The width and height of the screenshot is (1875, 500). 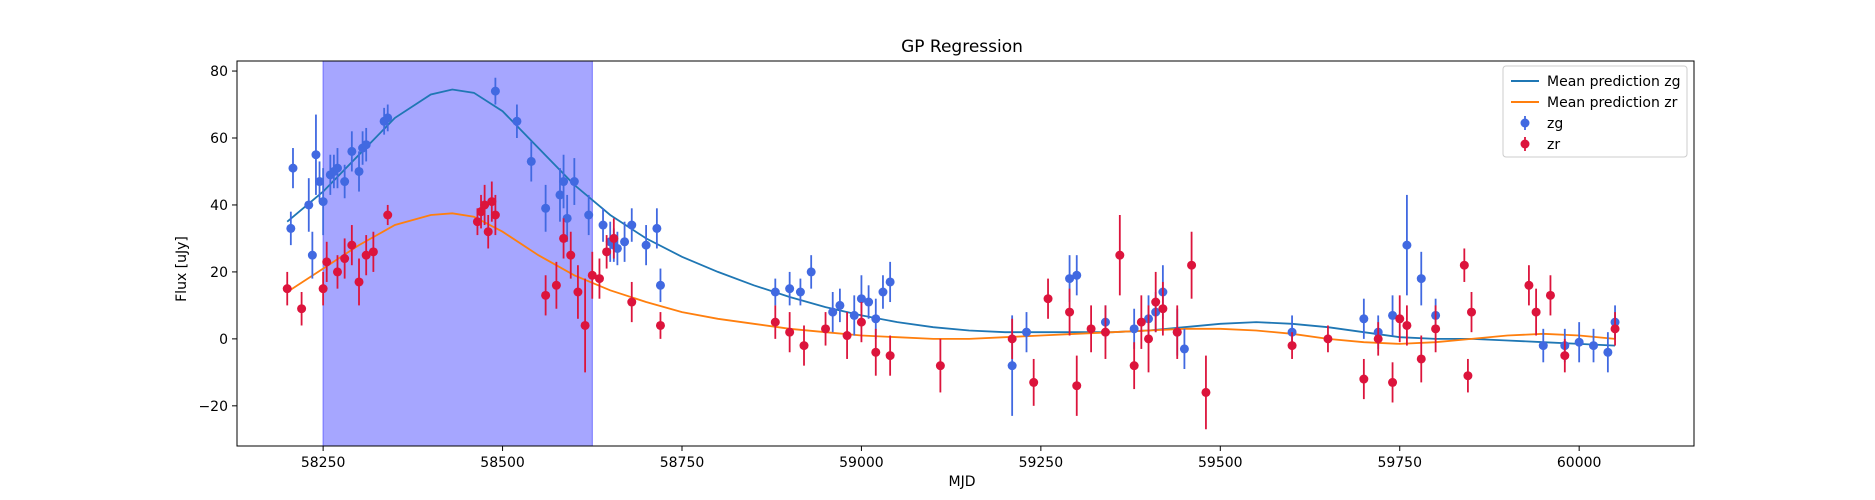 I want to click on y-tick-label: 20, so click(x=219, y=273).